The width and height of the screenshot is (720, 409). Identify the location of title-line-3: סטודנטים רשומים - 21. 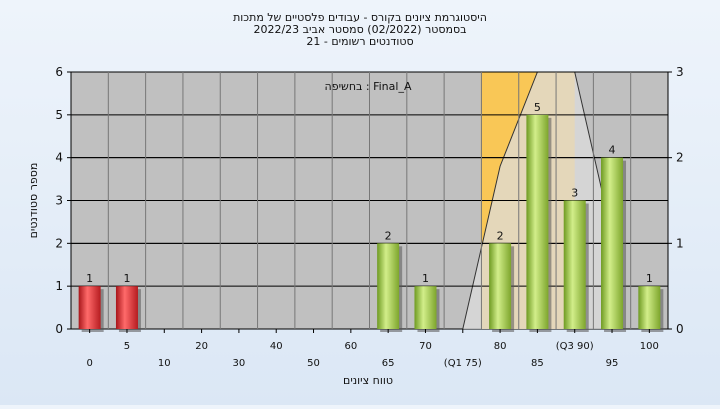
(359, 41).